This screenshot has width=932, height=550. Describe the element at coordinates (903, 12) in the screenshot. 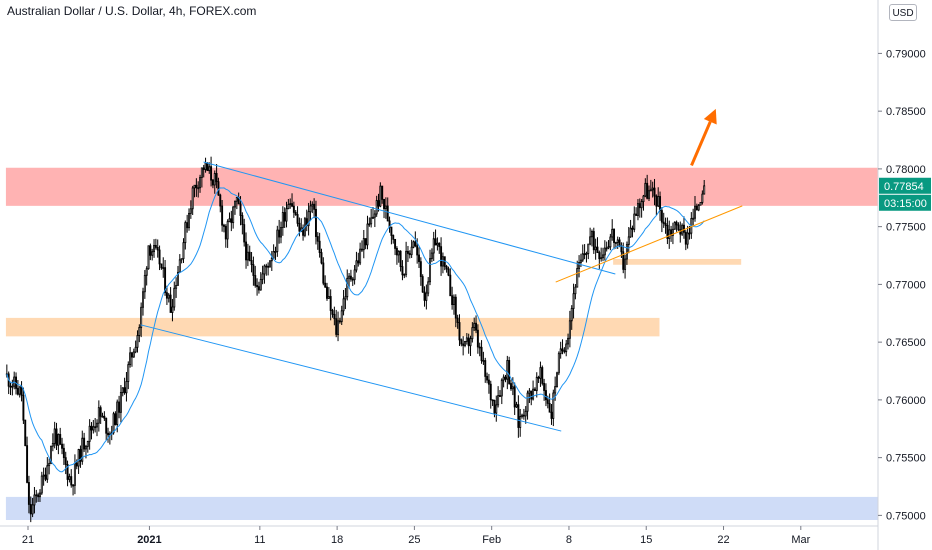

I see `currency-button: USD` at that location.